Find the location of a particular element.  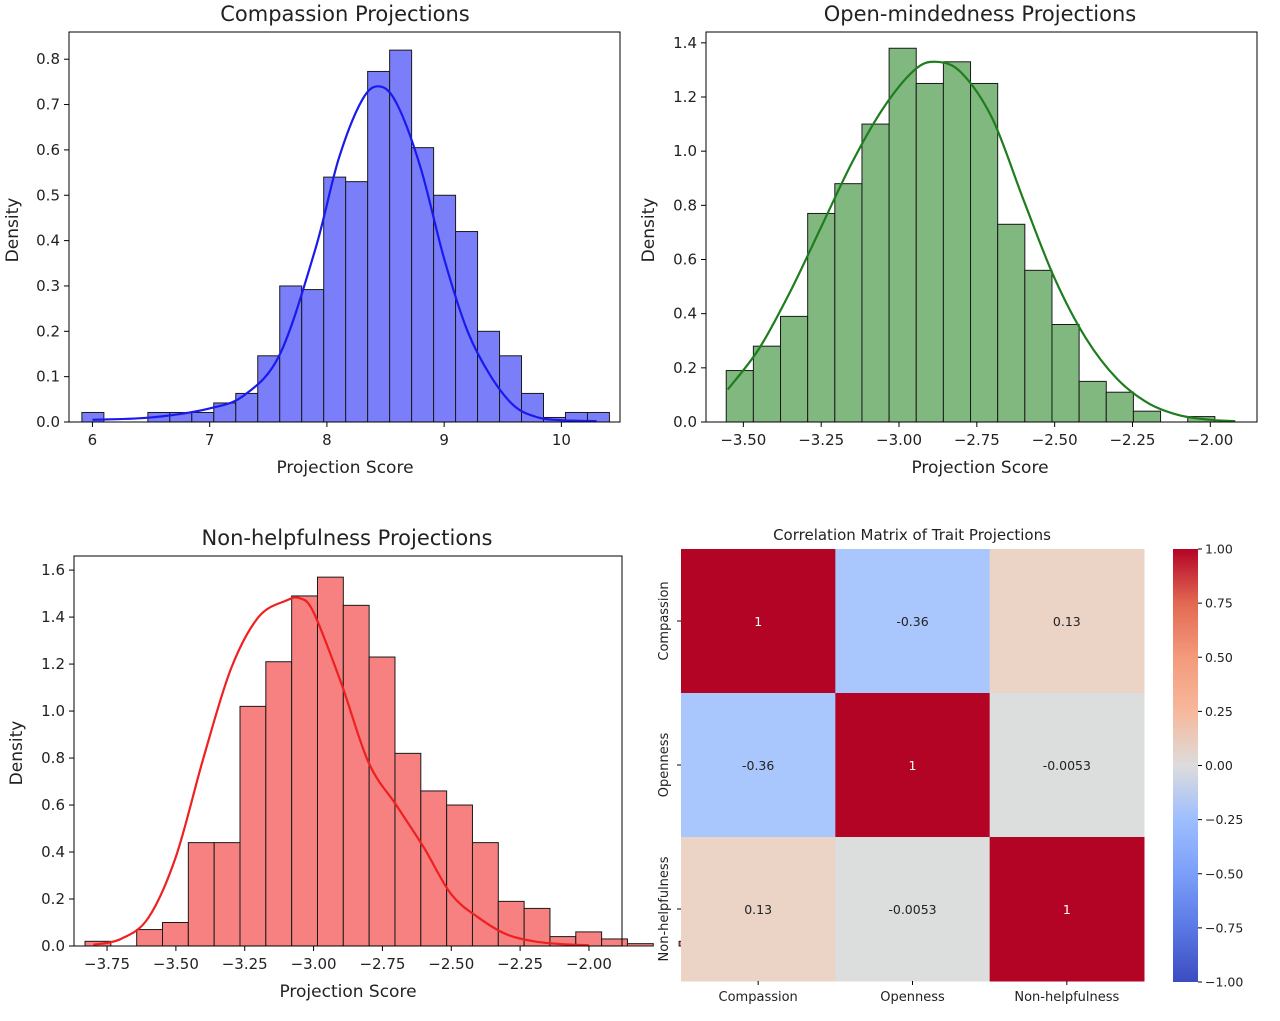

y-tick-label: 0.7 is located at coordinates (48, 105).